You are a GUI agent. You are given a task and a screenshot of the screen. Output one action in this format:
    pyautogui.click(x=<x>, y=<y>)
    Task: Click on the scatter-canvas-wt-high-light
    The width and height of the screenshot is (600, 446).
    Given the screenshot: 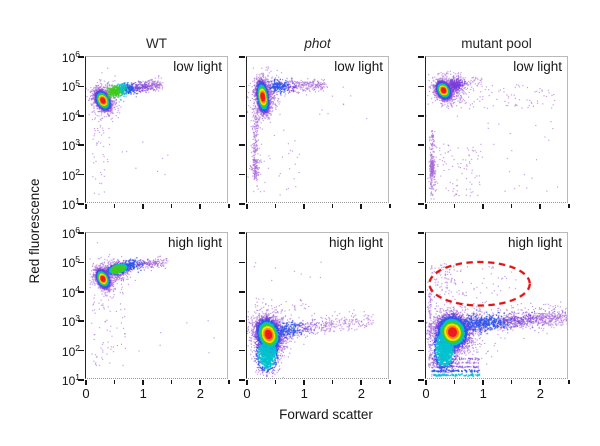 What is the action you would take?
    pyautogui.click(x=156, y=305)
    